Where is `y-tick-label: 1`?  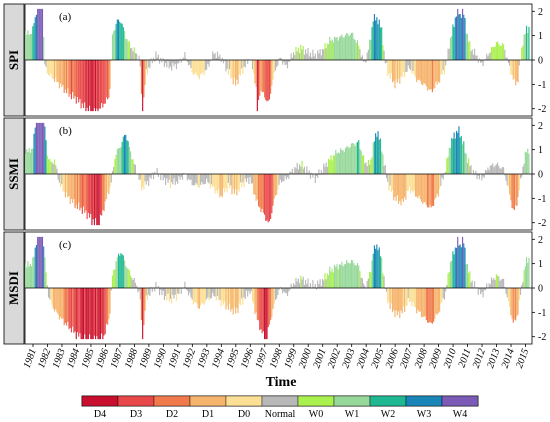 y-tick-label: 1 is located at coordinates (540, 150).